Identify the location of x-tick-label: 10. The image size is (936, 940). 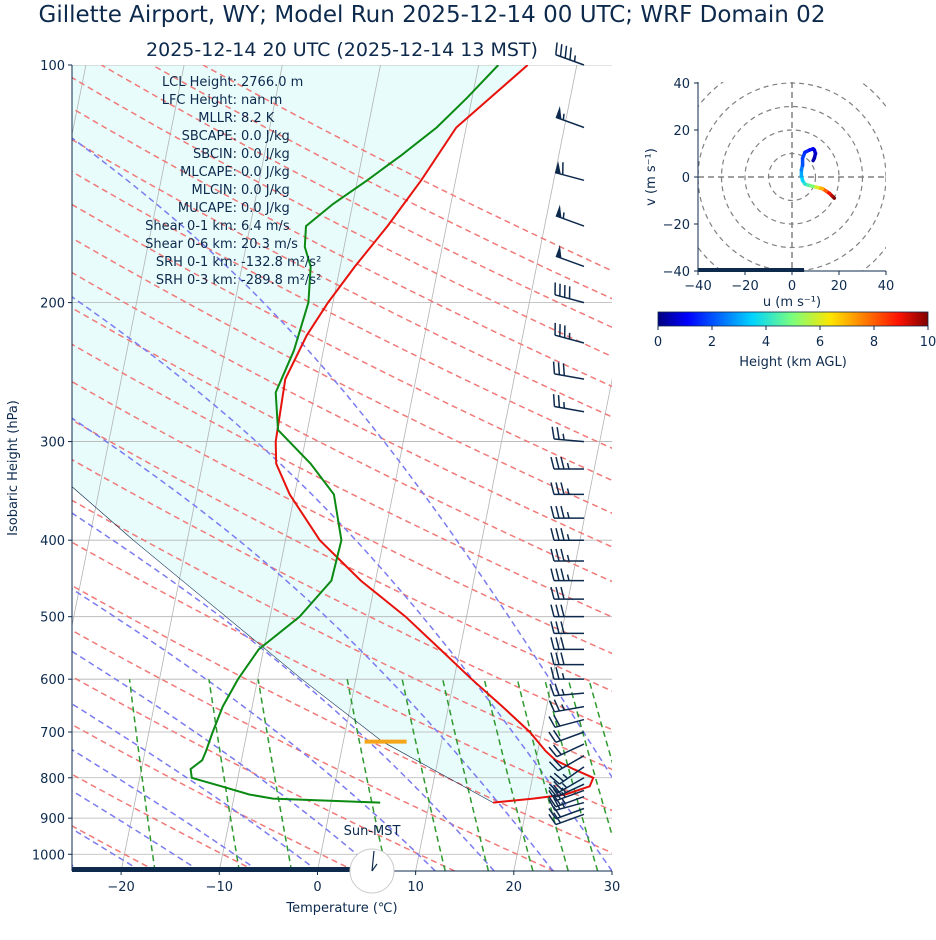
(415, 887).